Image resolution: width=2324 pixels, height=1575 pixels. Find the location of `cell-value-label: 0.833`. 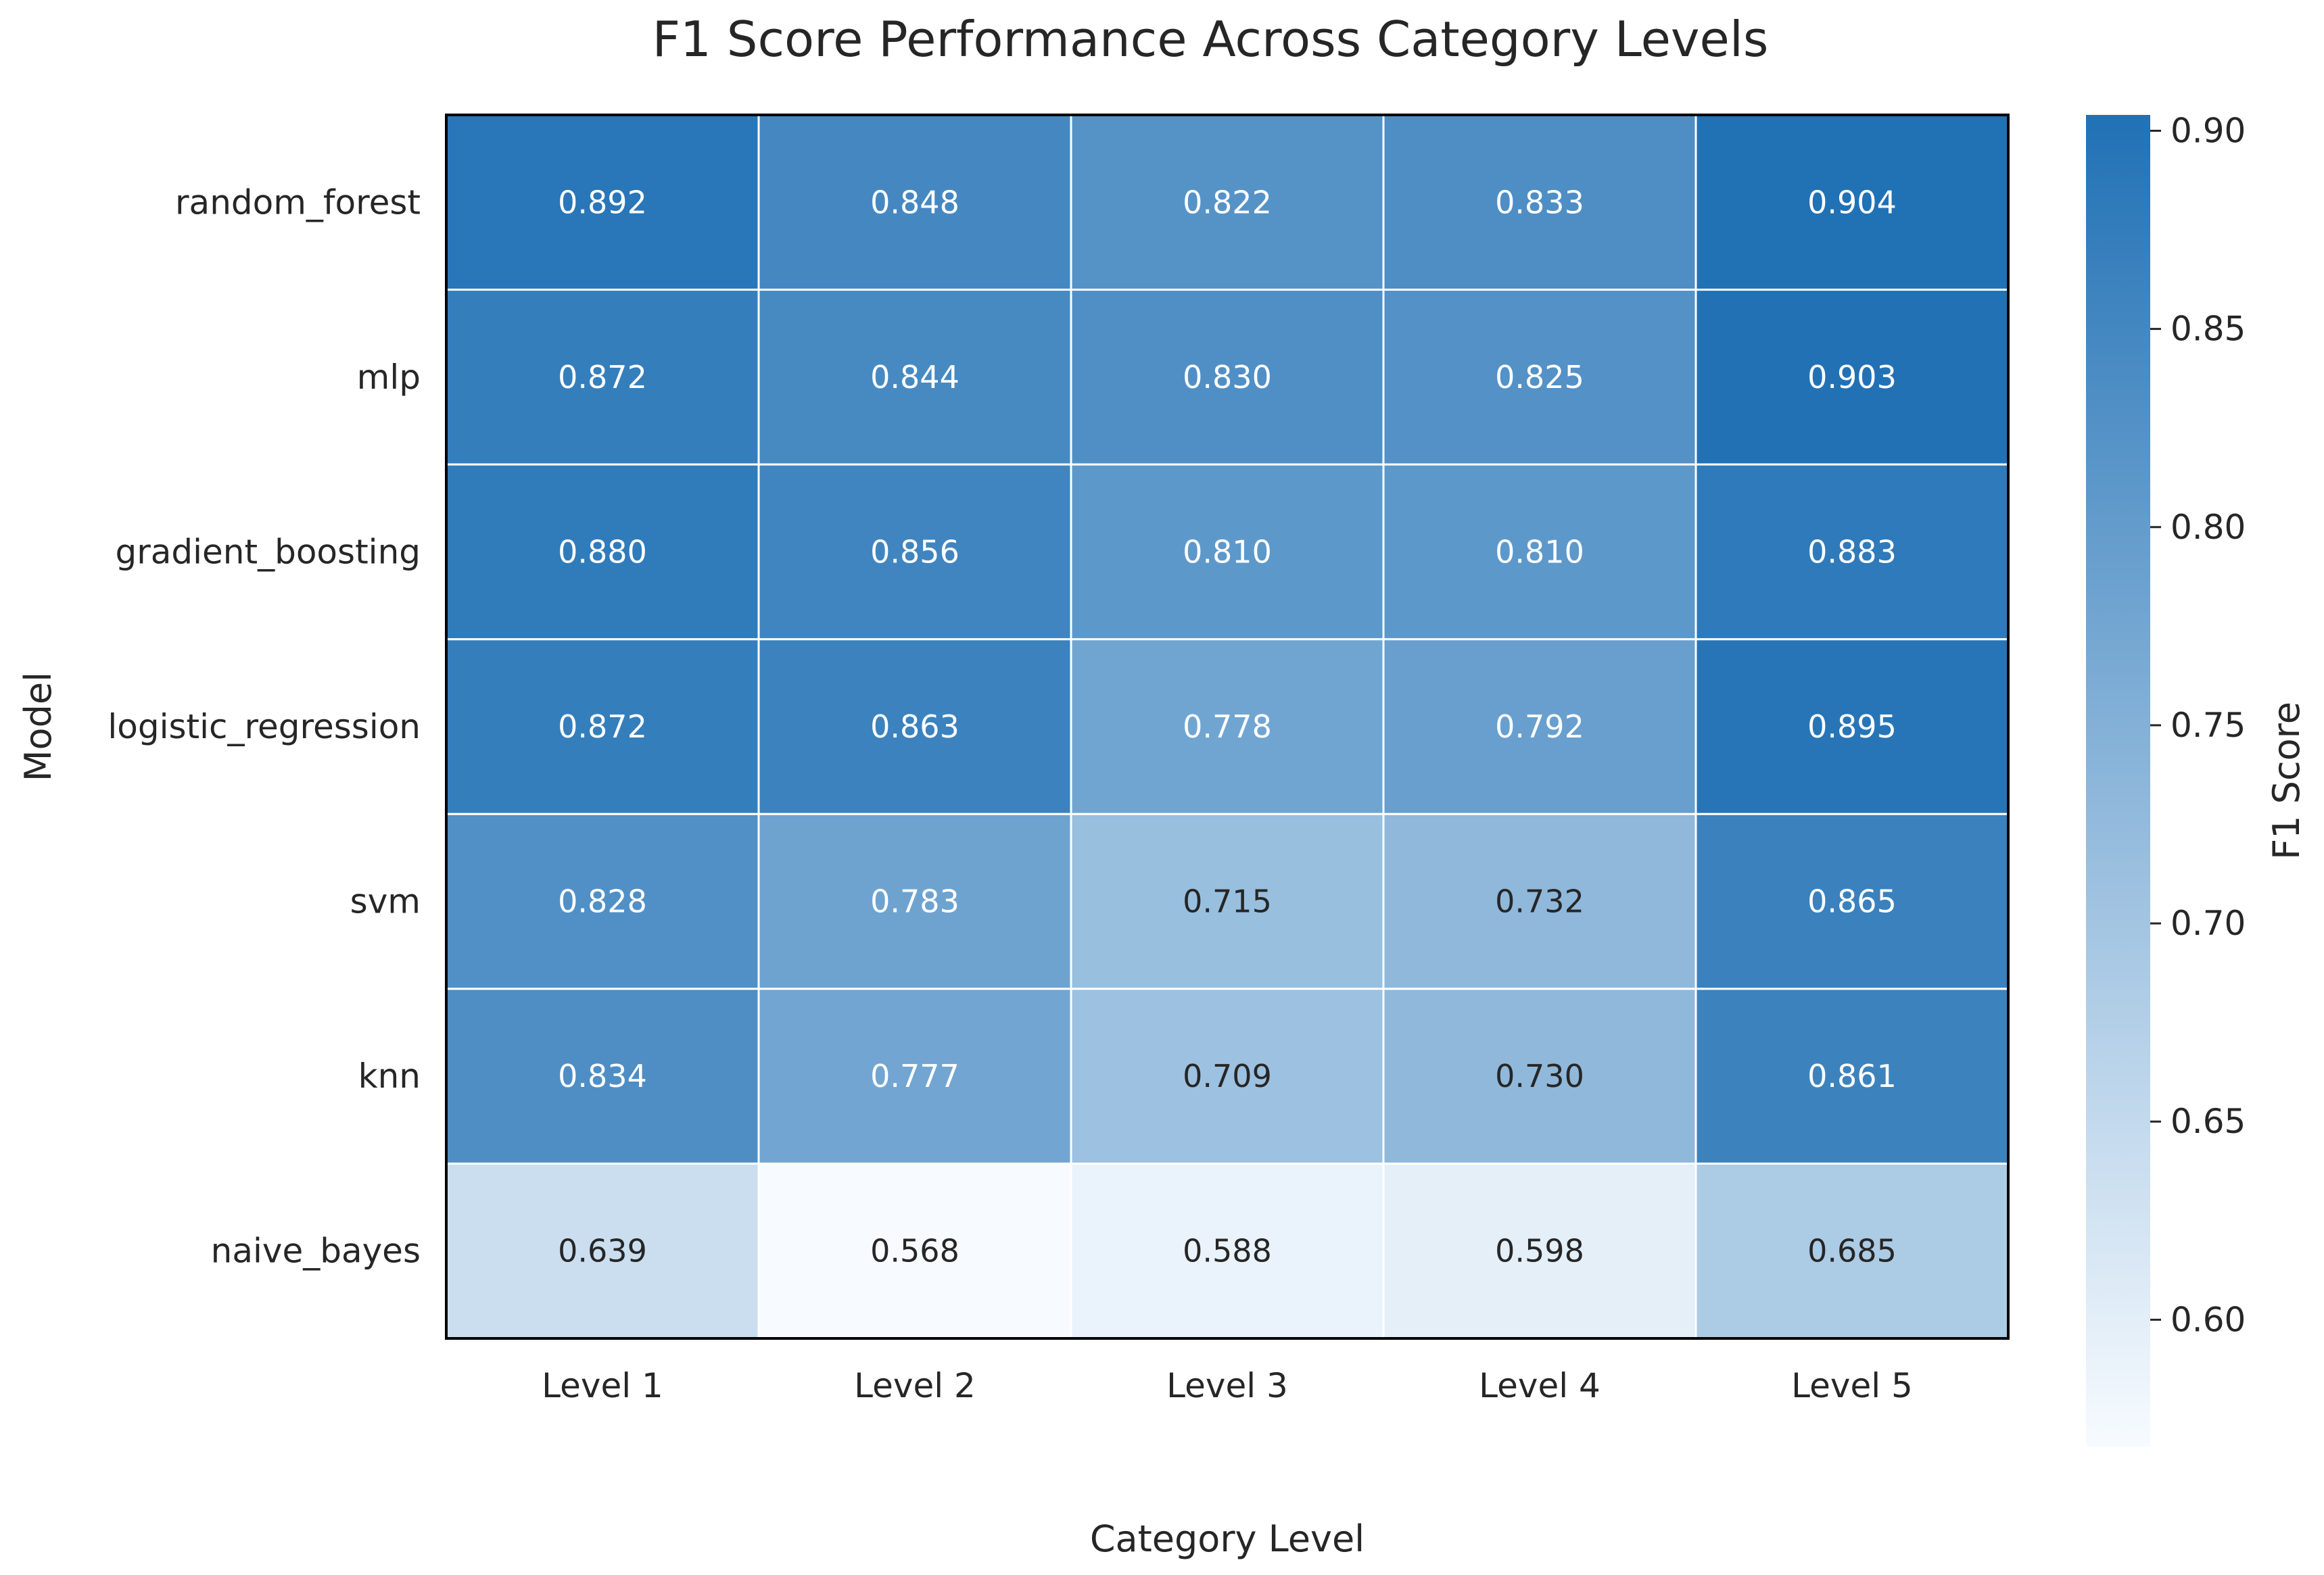

cell-value-label: 0.833 is located at coordinates (1539, 202).